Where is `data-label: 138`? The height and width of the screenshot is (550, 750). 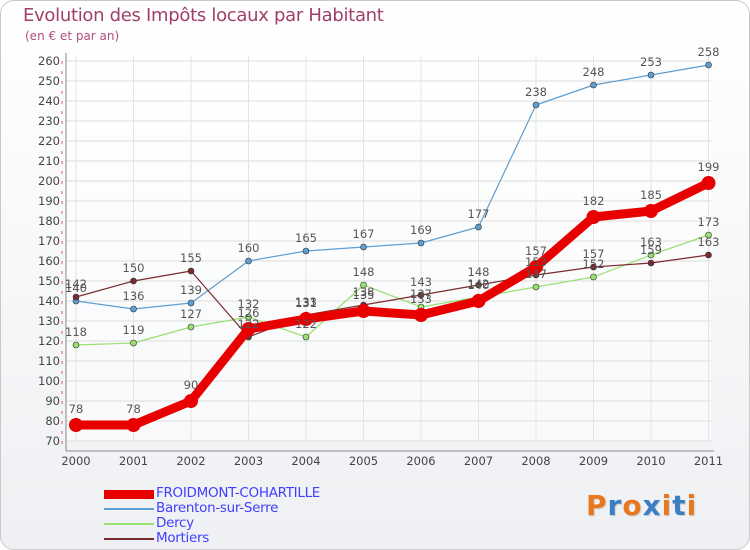
data-label: 138 is located at coordinates (364, 292).